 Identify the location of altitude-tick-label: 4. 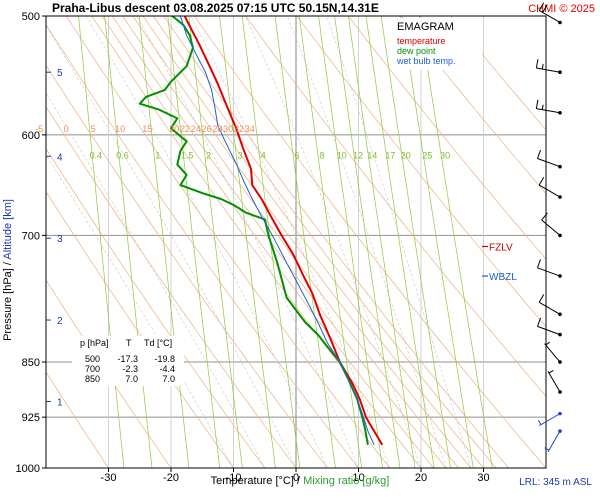
(60, 157).